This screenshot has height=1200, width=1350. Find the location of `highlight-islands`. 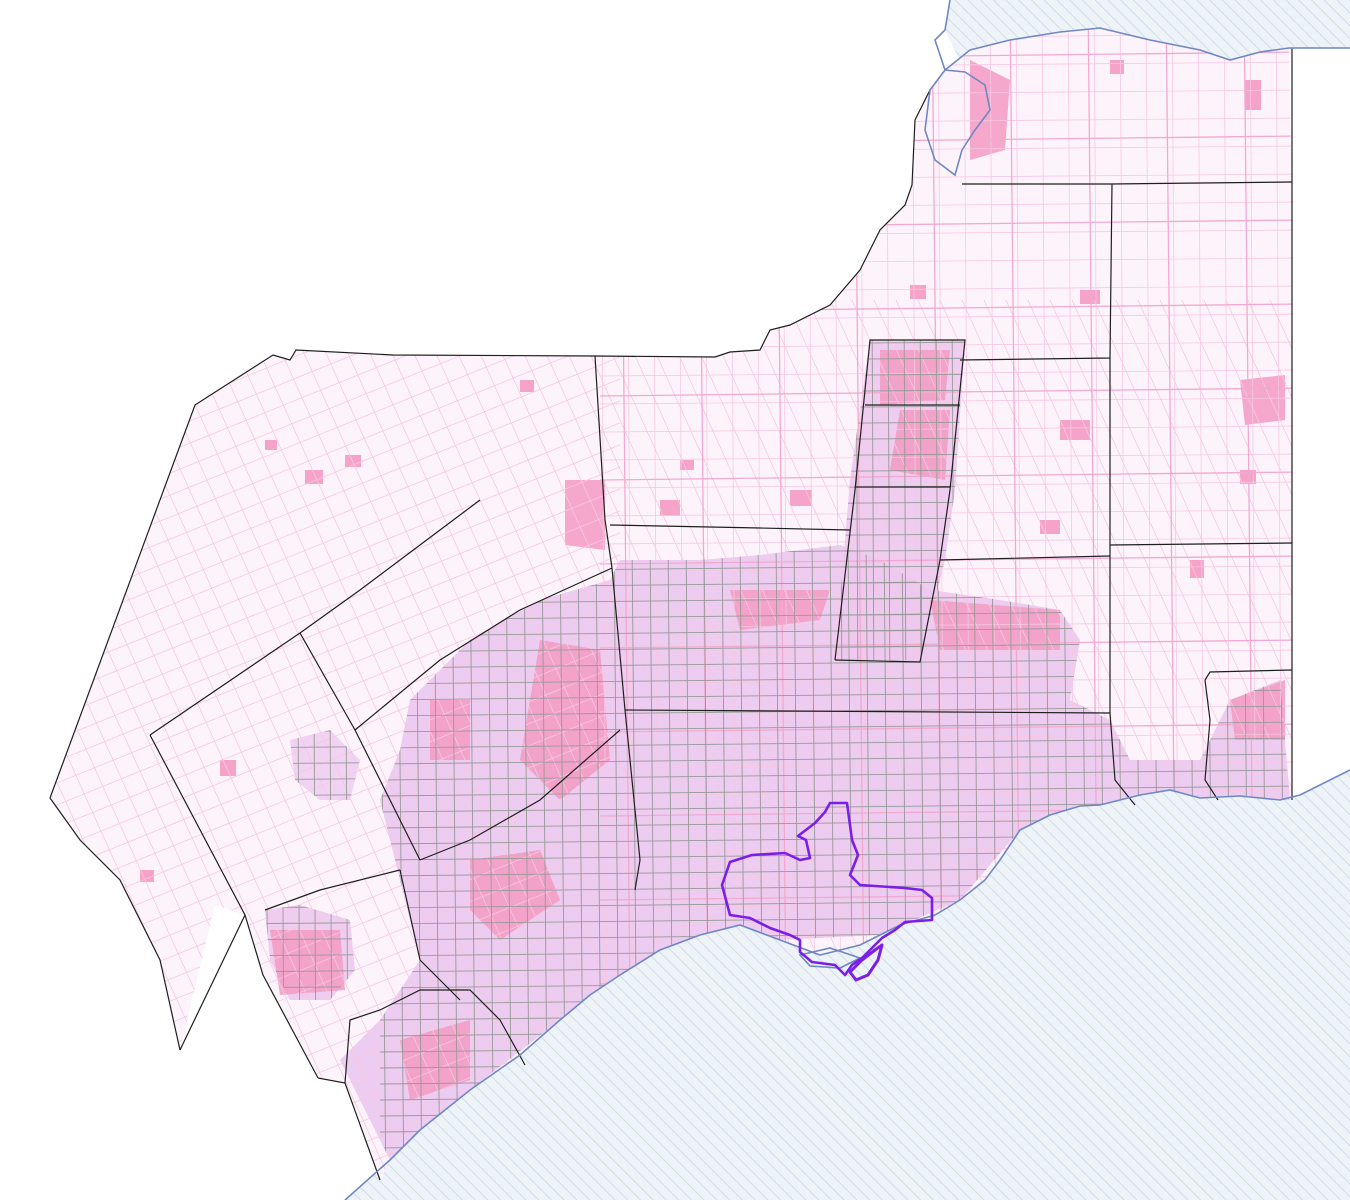

highlight-islands is located at coordinates (866, 962).